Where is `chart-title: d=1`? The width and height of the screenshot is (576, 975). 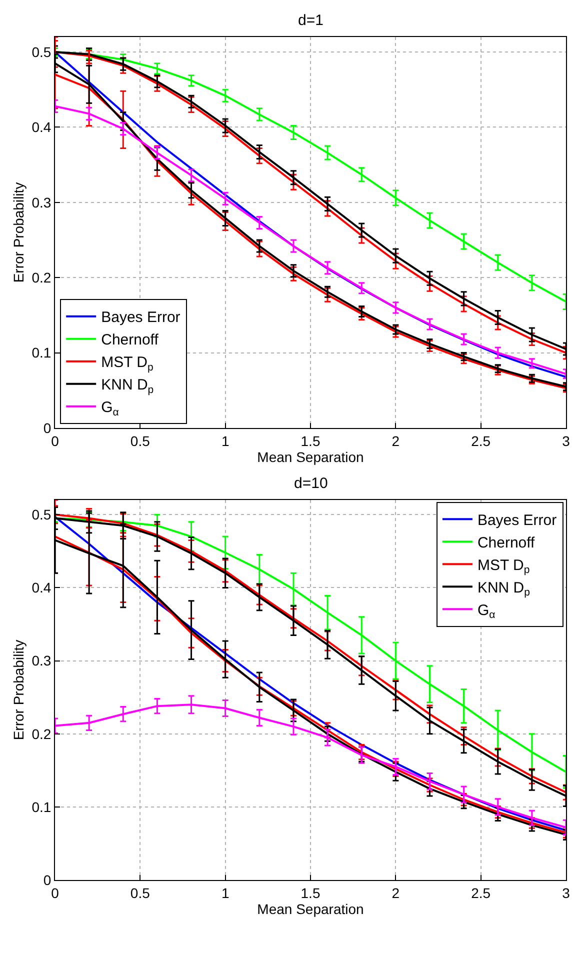 chart-title: d=1 is located at coordinates (311, 20).